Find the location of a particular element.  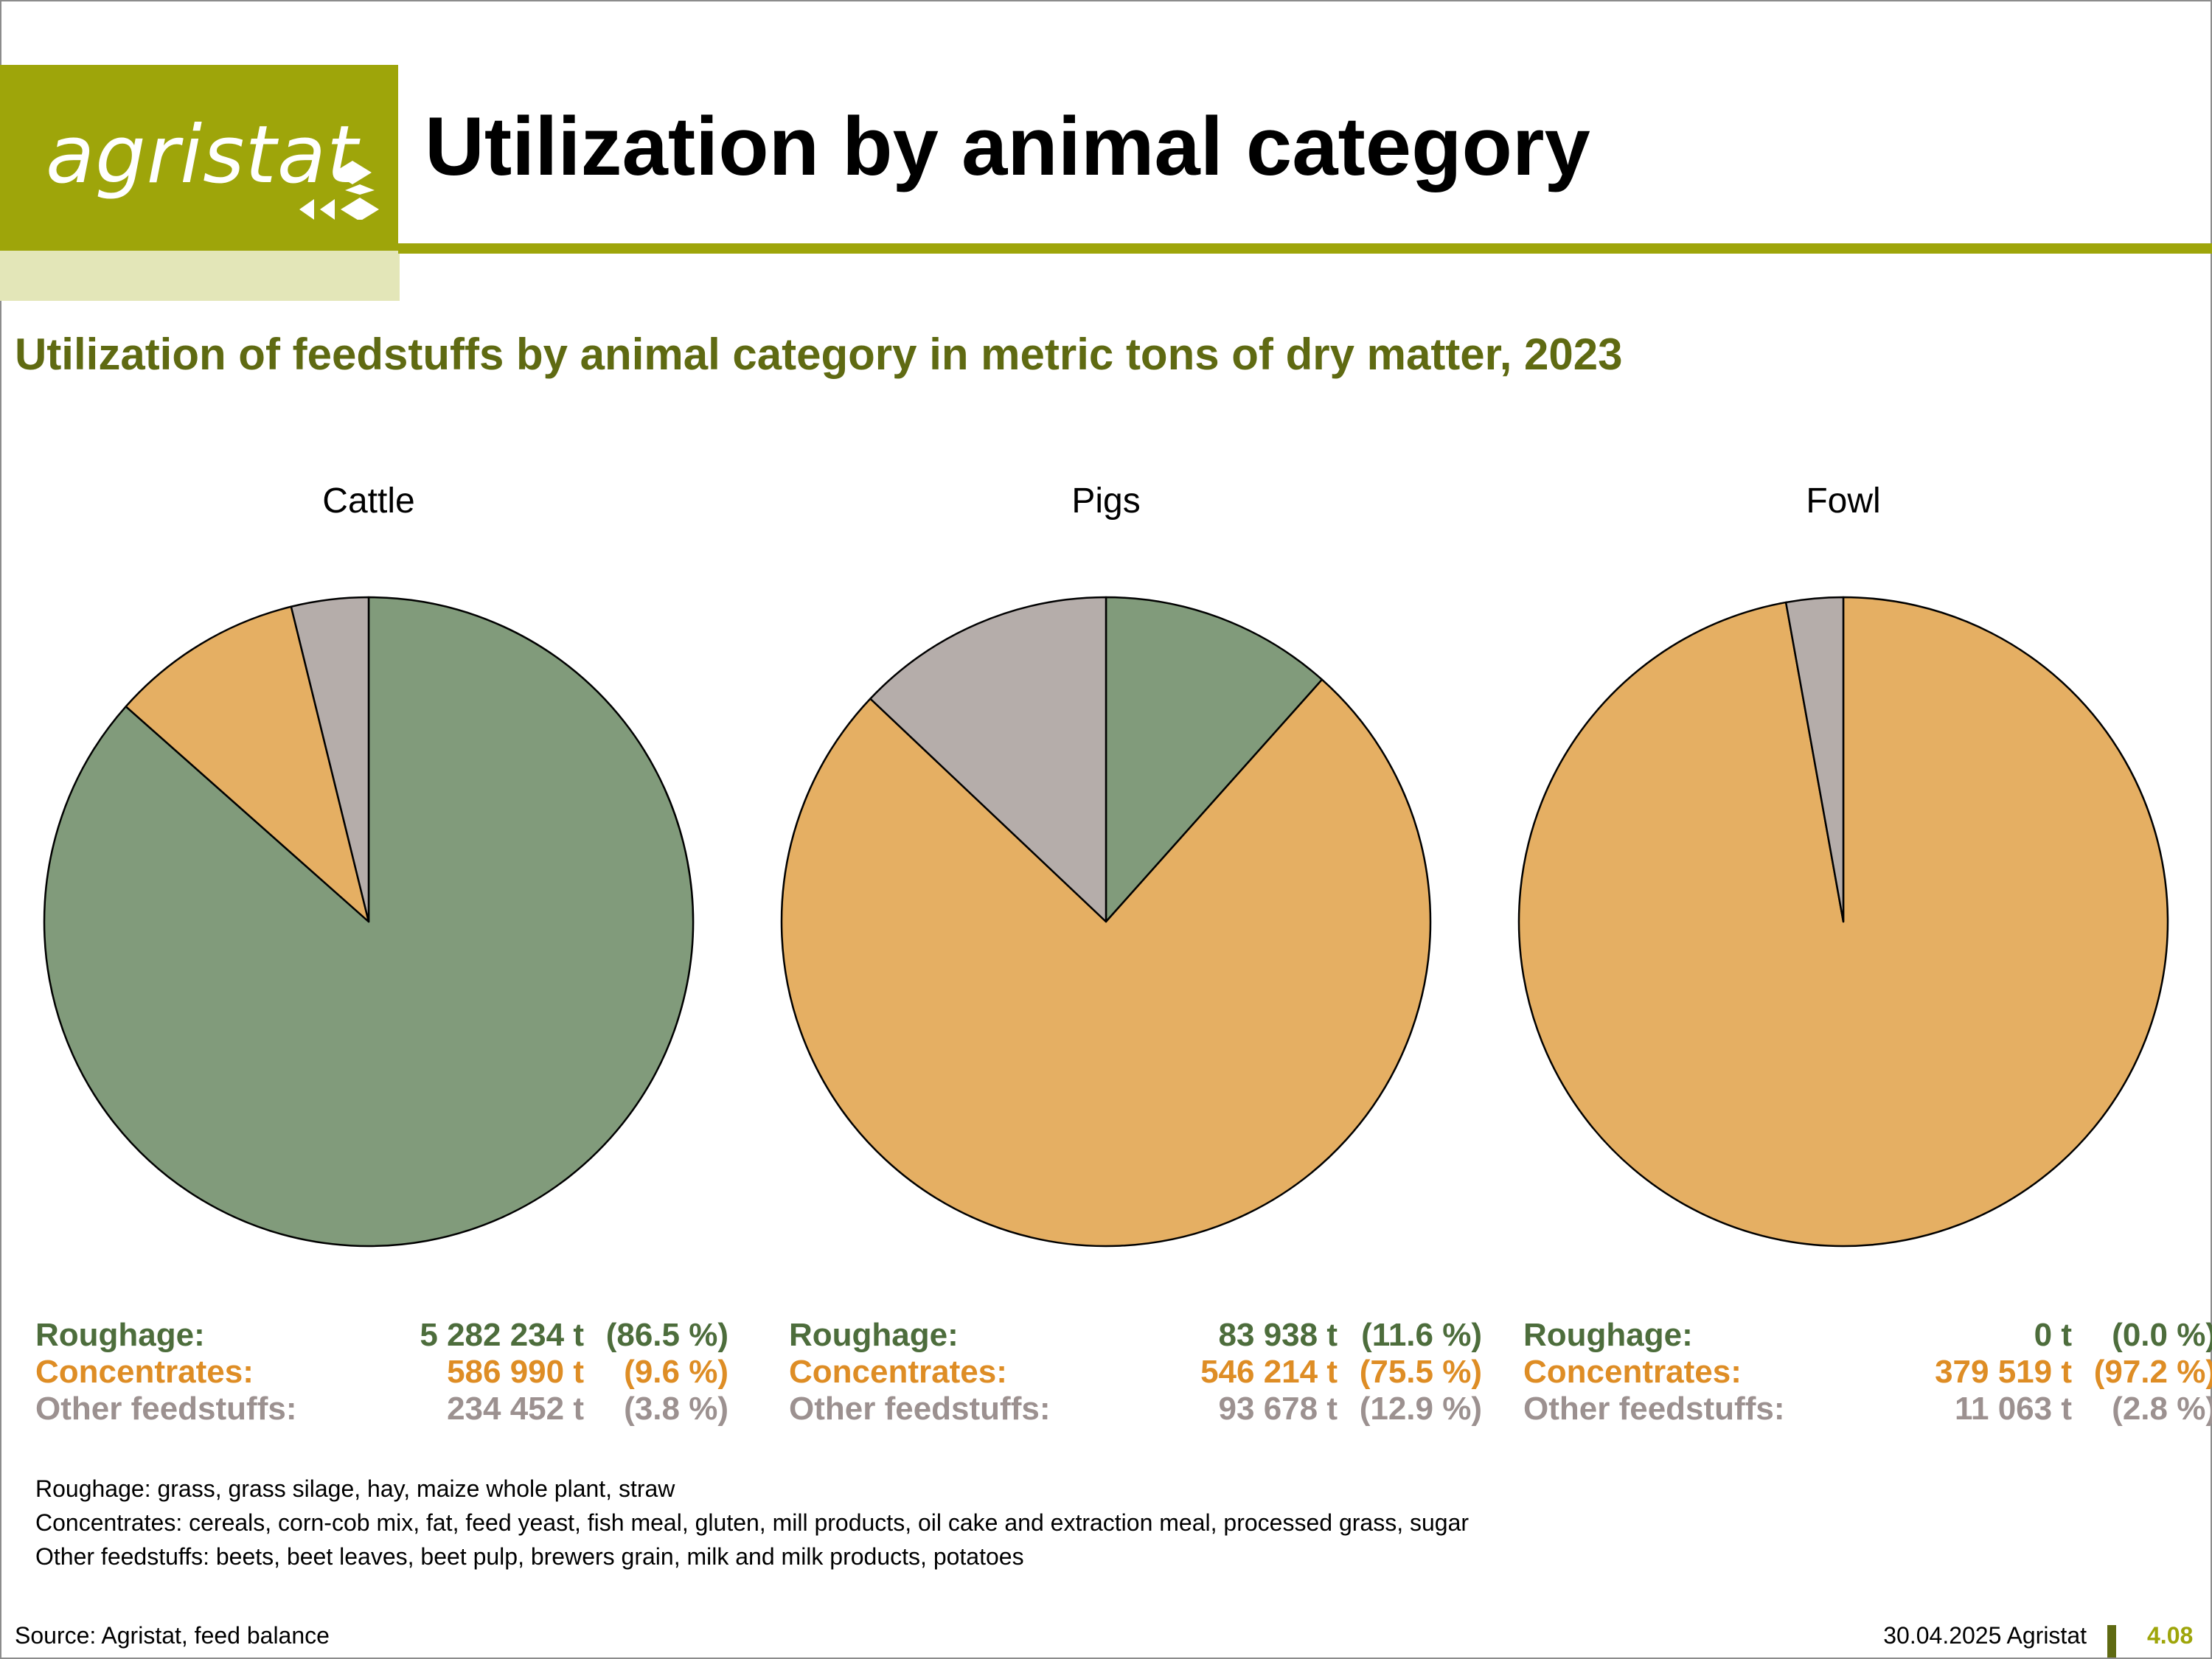

pie-slice-roughage is located at coordinates (1214, 759).